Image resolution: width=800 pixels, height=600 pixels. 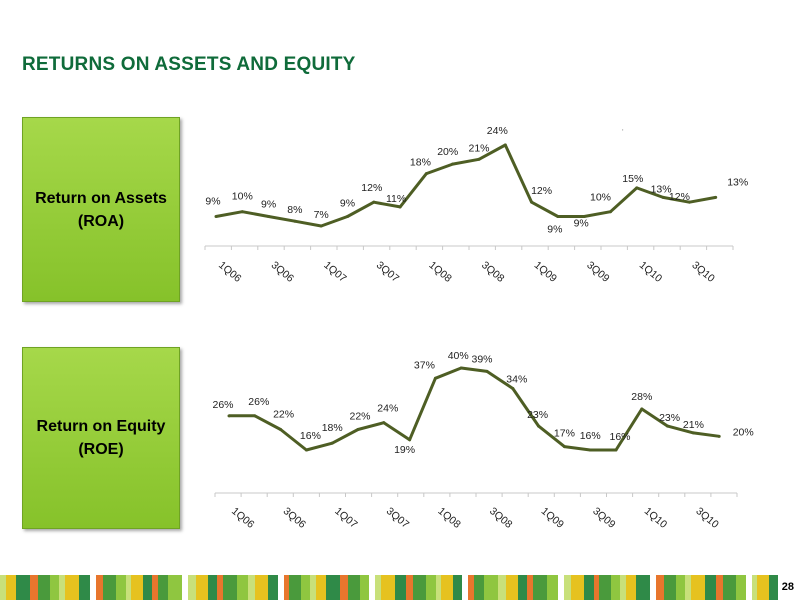 What do you see at coordinates (743, 432) in the screenshot?
I see `data-label: 20%` at bounding box center [743, 432].